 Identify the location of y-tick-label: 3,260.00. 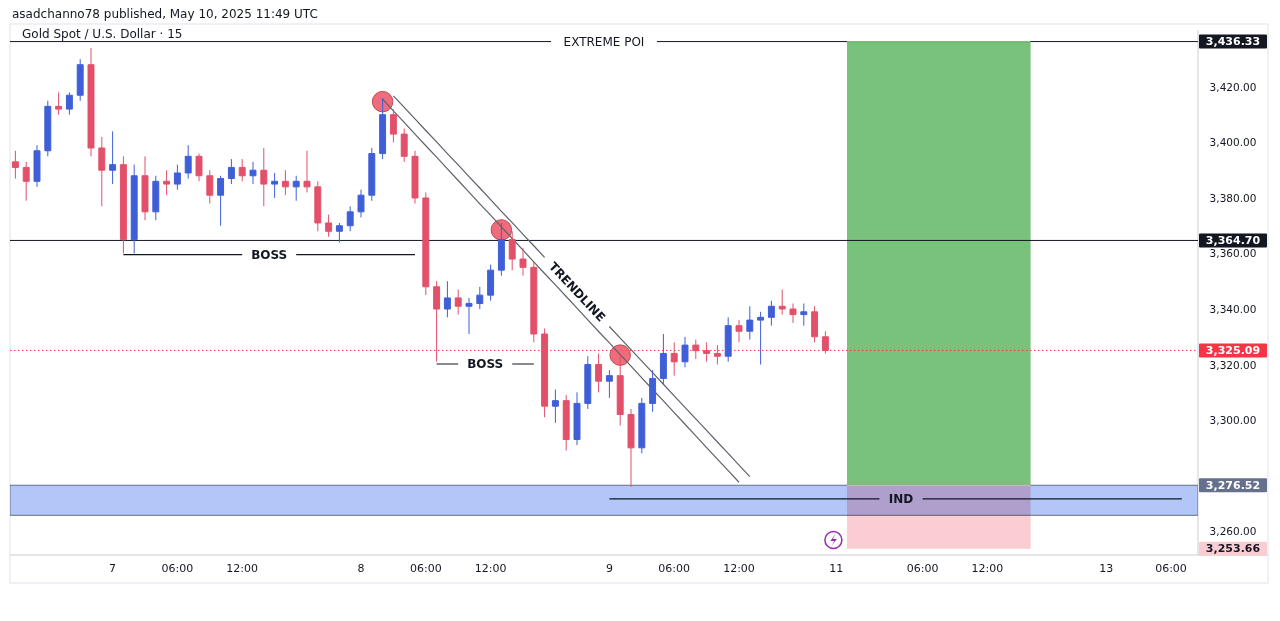
(1233, 531).